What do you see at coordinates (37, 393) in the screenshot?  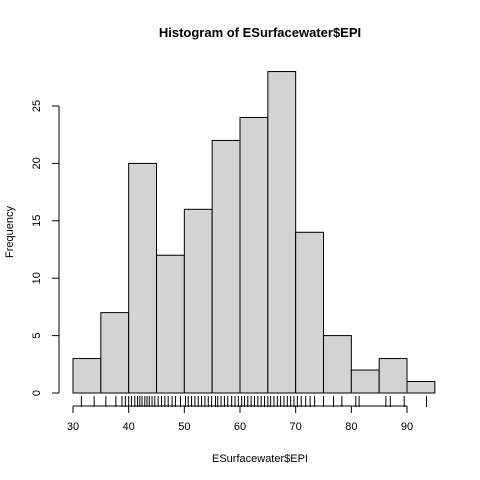 I see `y-tick-label-0: 0` at bounding box center [37, 393].